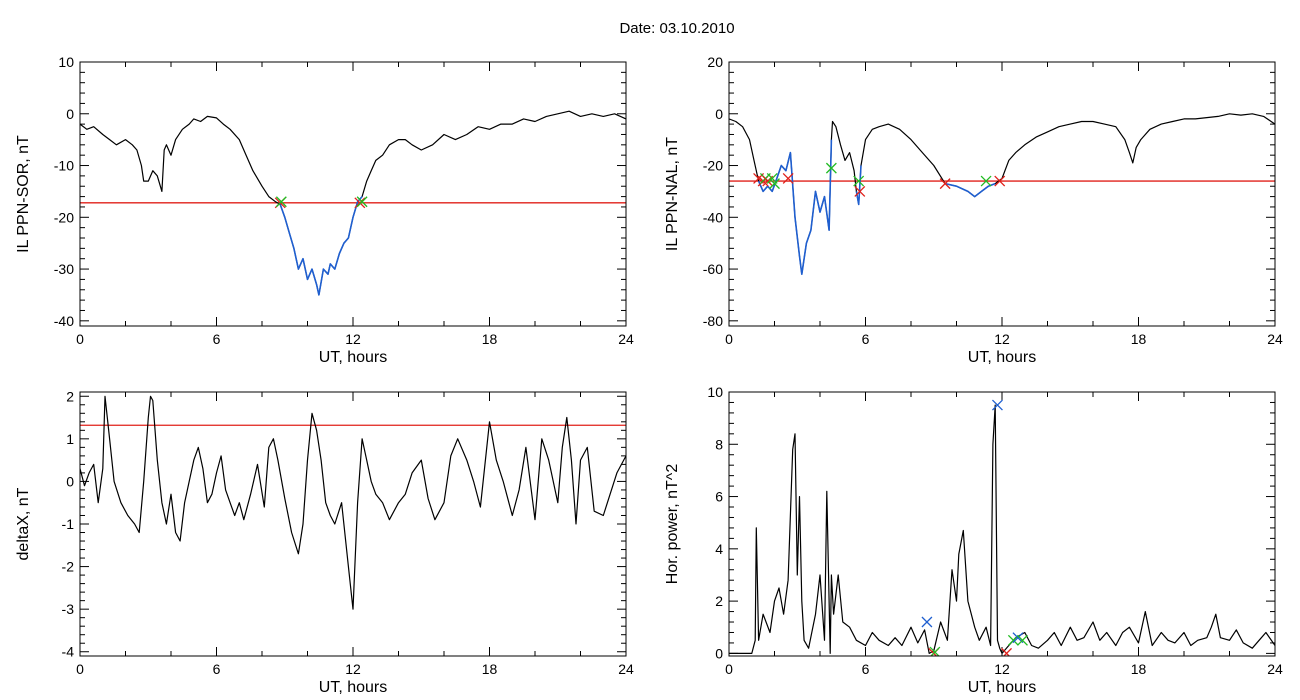 Image resolution: width=1300 pixels, height=700 pixels. What do you see at coordinates (719, 497) in the screenshot?
I see `y-tick-label: 6` at bounding box center [719, 497].